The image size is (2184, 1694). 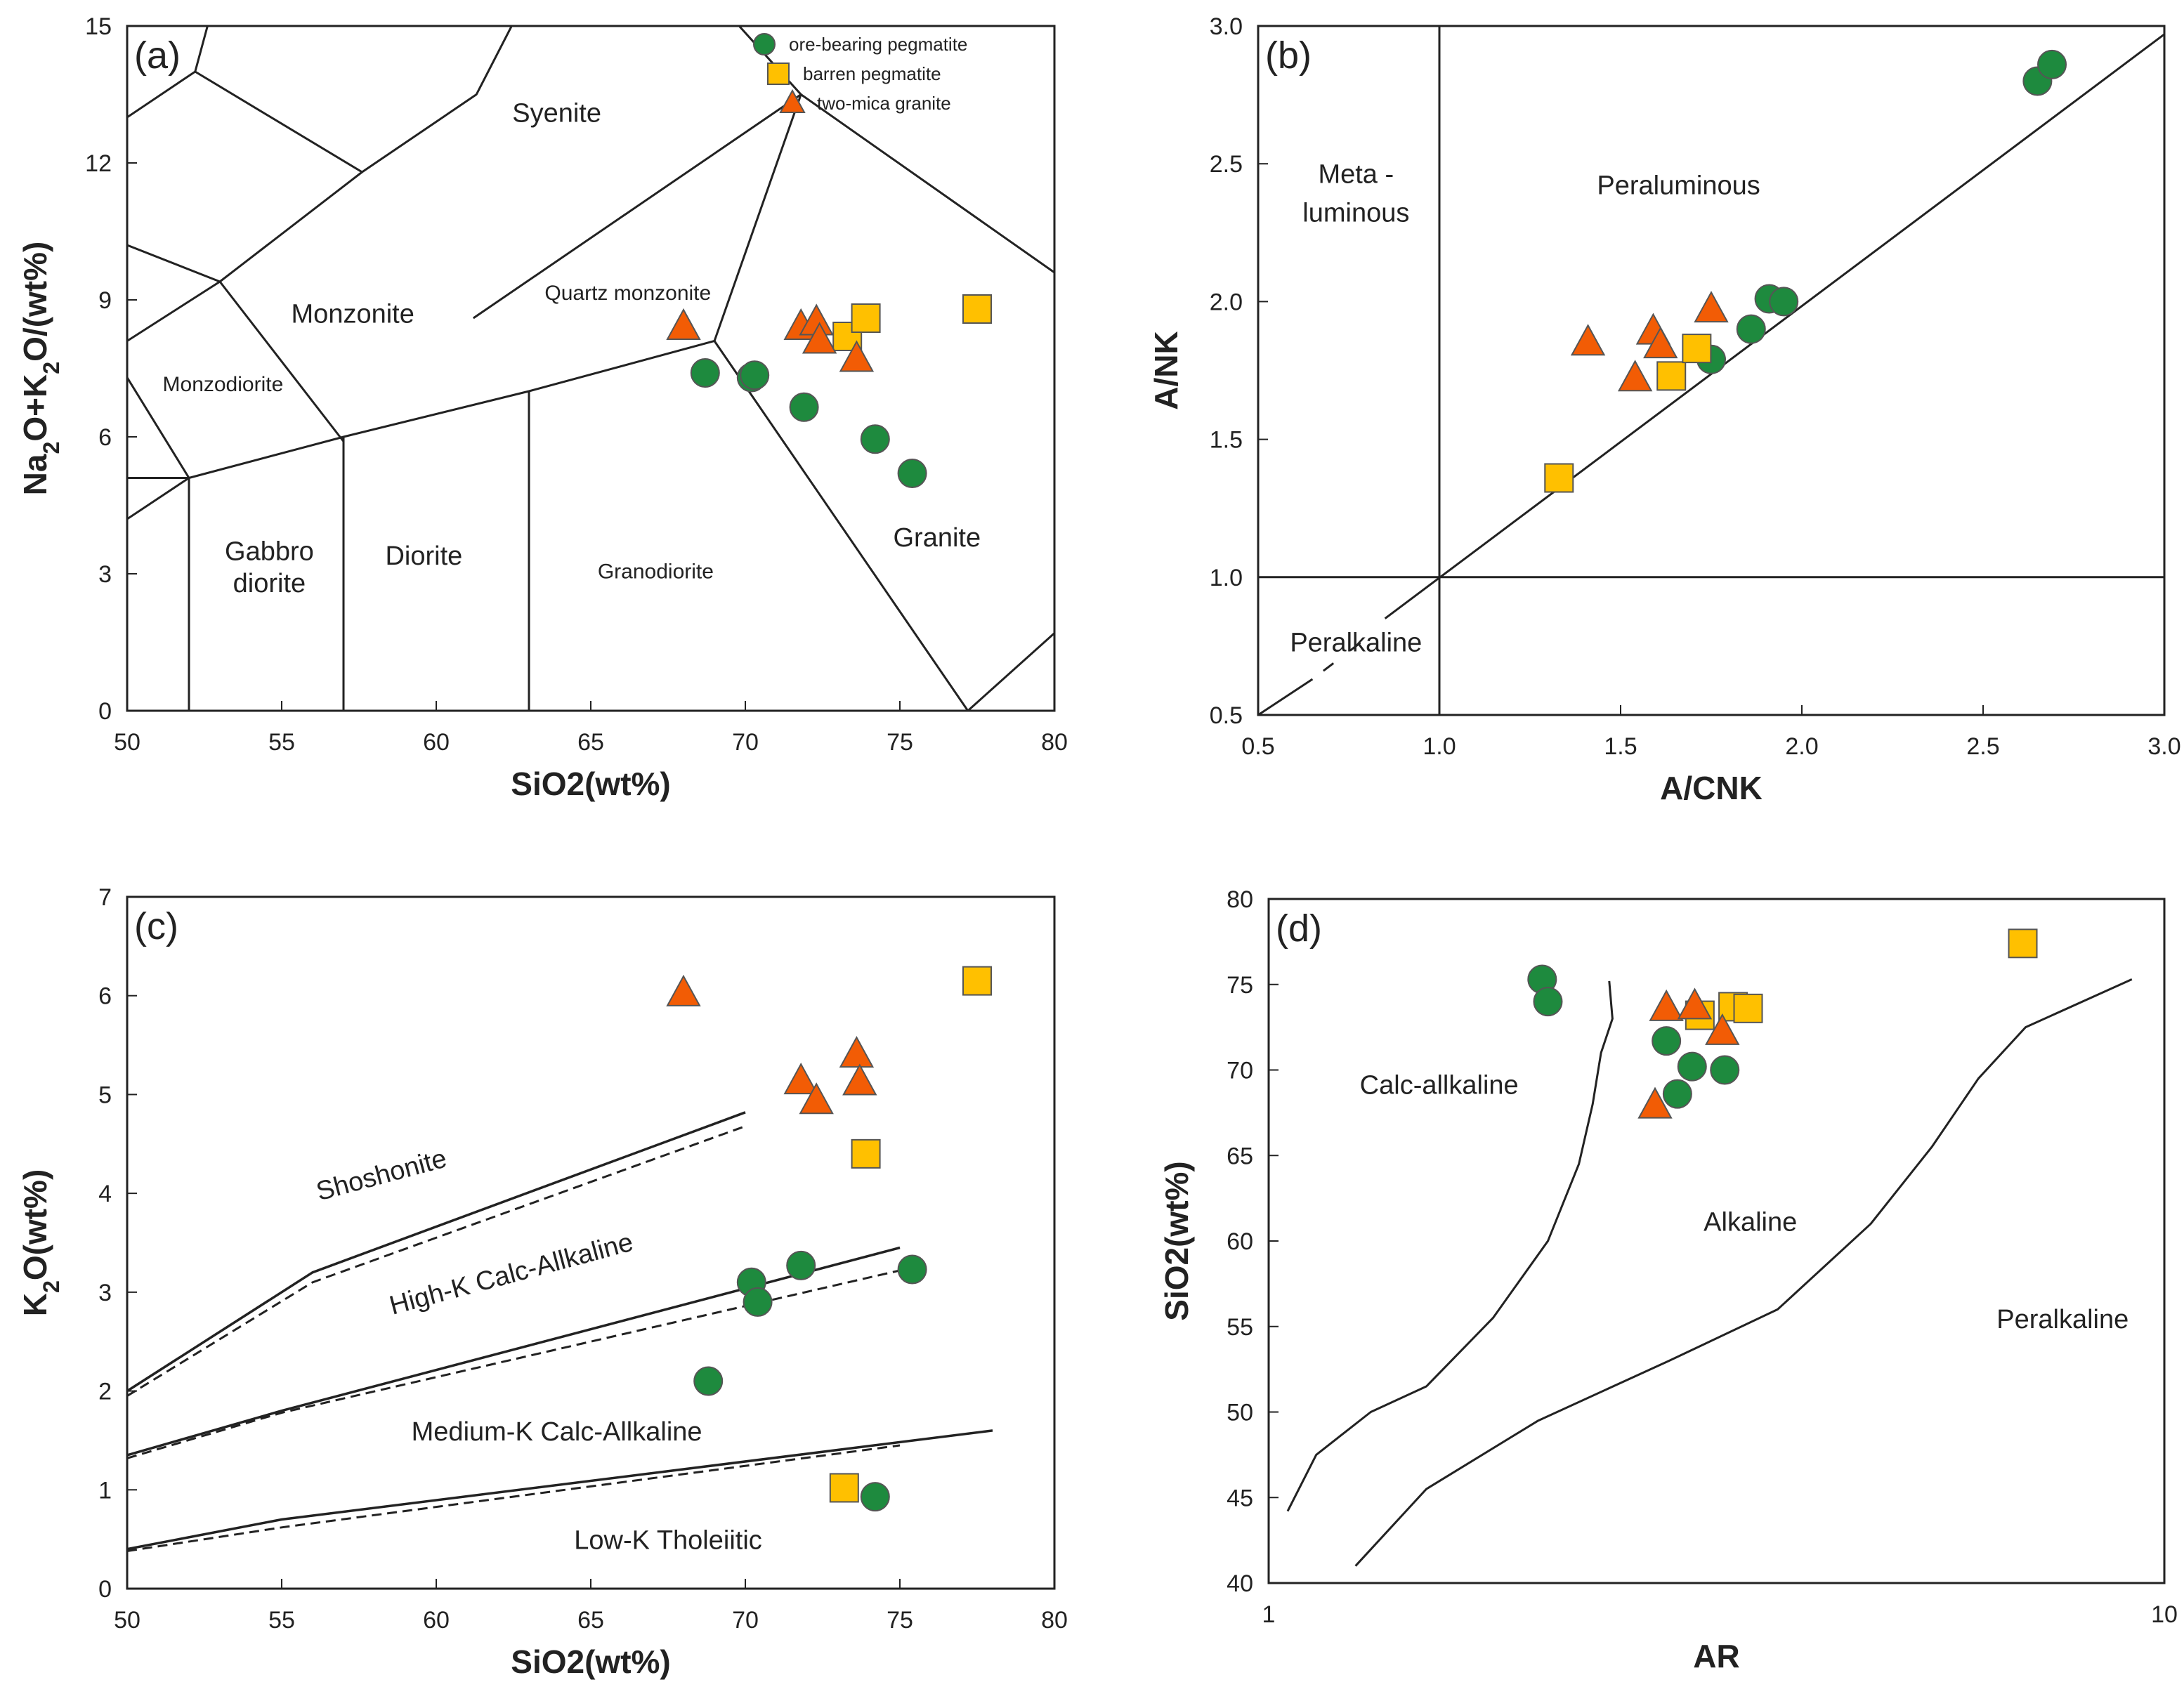 What do you see at coordinates (1299, 928) in the screenshot?
I see `panel-label: (d)` at bounding box center [1299, 928].